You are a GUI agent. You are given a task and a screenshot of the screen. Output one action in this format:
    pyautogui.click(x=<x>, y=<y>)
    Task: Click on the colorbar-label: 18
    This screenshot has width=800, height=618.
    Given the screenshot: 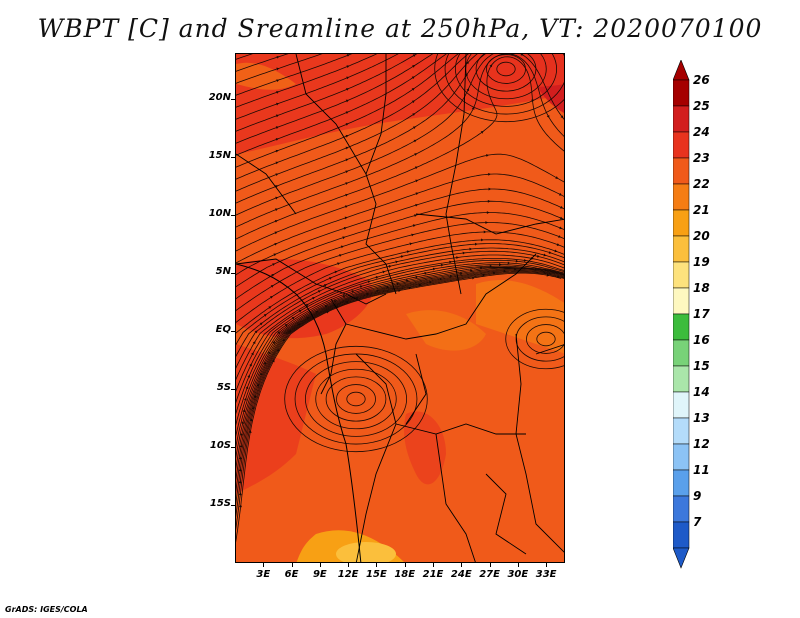 What is the action you would take?
    pyautogui.click(x=701, y=288)
    